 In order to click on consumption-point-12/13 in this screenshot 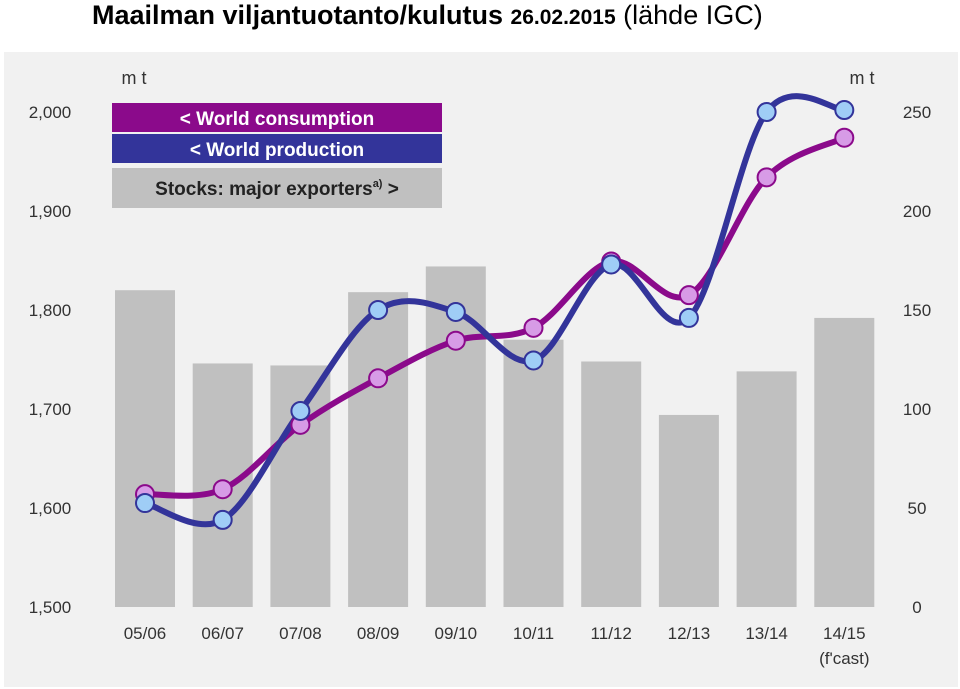, I will do `click(688, 295)`.